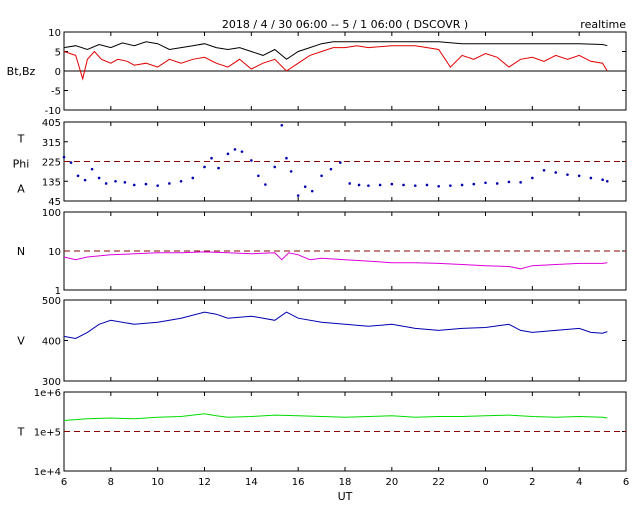 The image size is (640, 512). I want to click on y-tick-label: 0, so click(58, 72).